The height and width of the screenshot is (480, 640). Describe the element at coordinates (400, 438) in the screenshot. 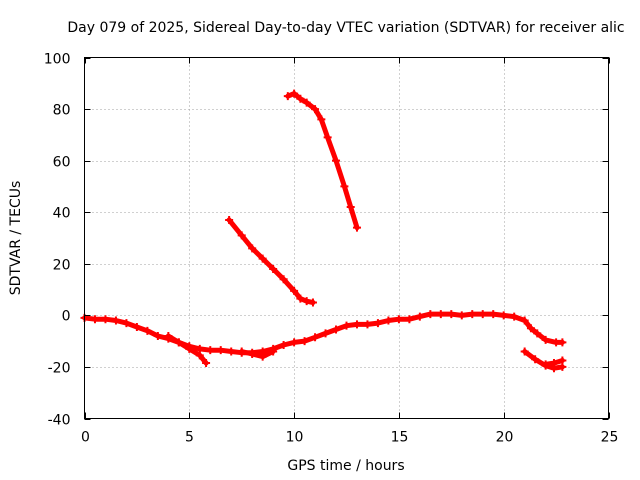

I see `x-tick-label: 15` at that location.